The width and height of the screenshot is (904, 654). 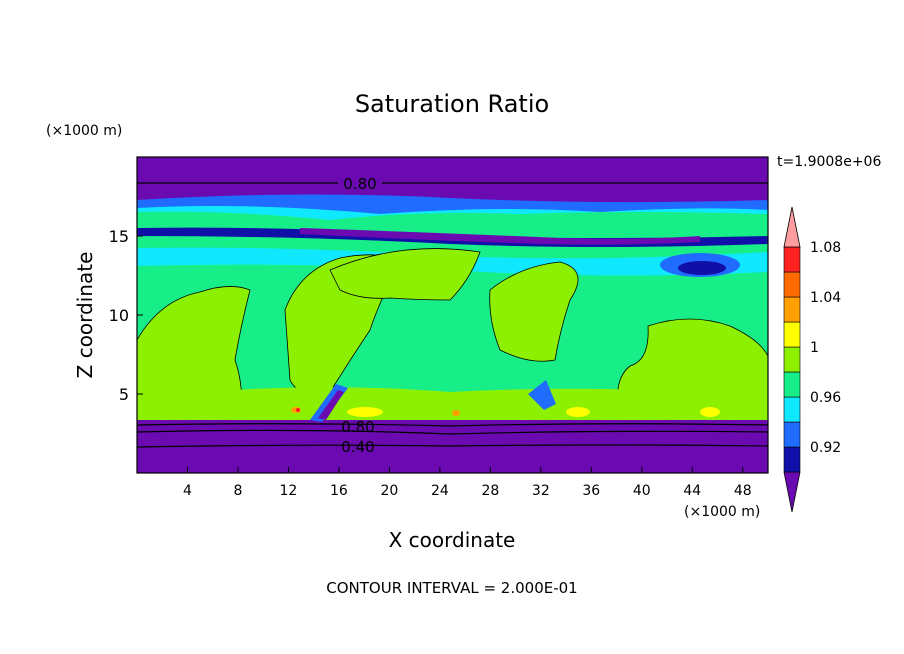 What do you see at coordinates (642, 491) in the screenshot?
I see `x-tick-label: 40` at bounding box center [642, 491].